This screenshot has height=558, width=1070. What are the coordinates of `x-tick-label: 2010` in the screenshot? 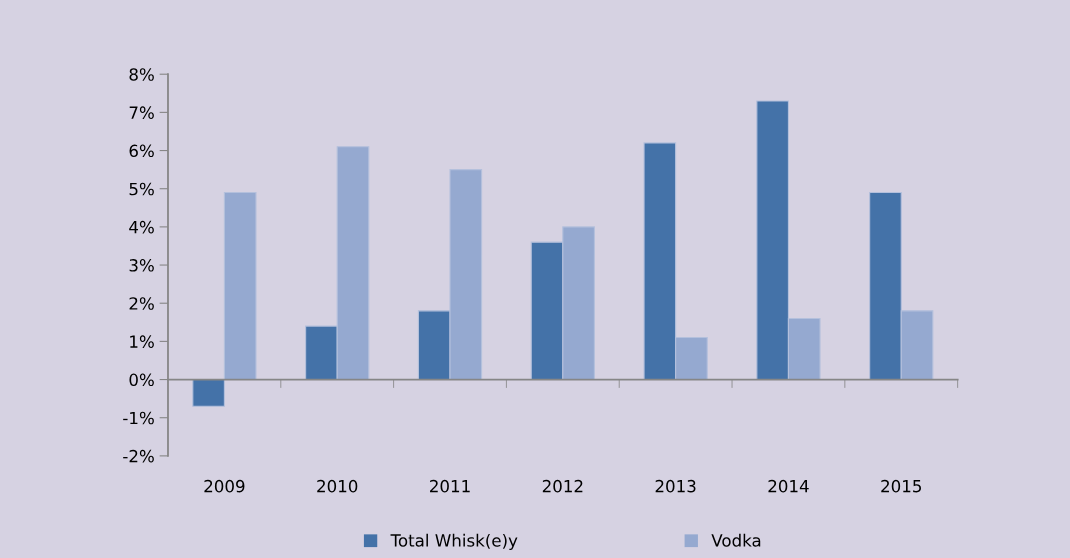 It's located at (337, 486).